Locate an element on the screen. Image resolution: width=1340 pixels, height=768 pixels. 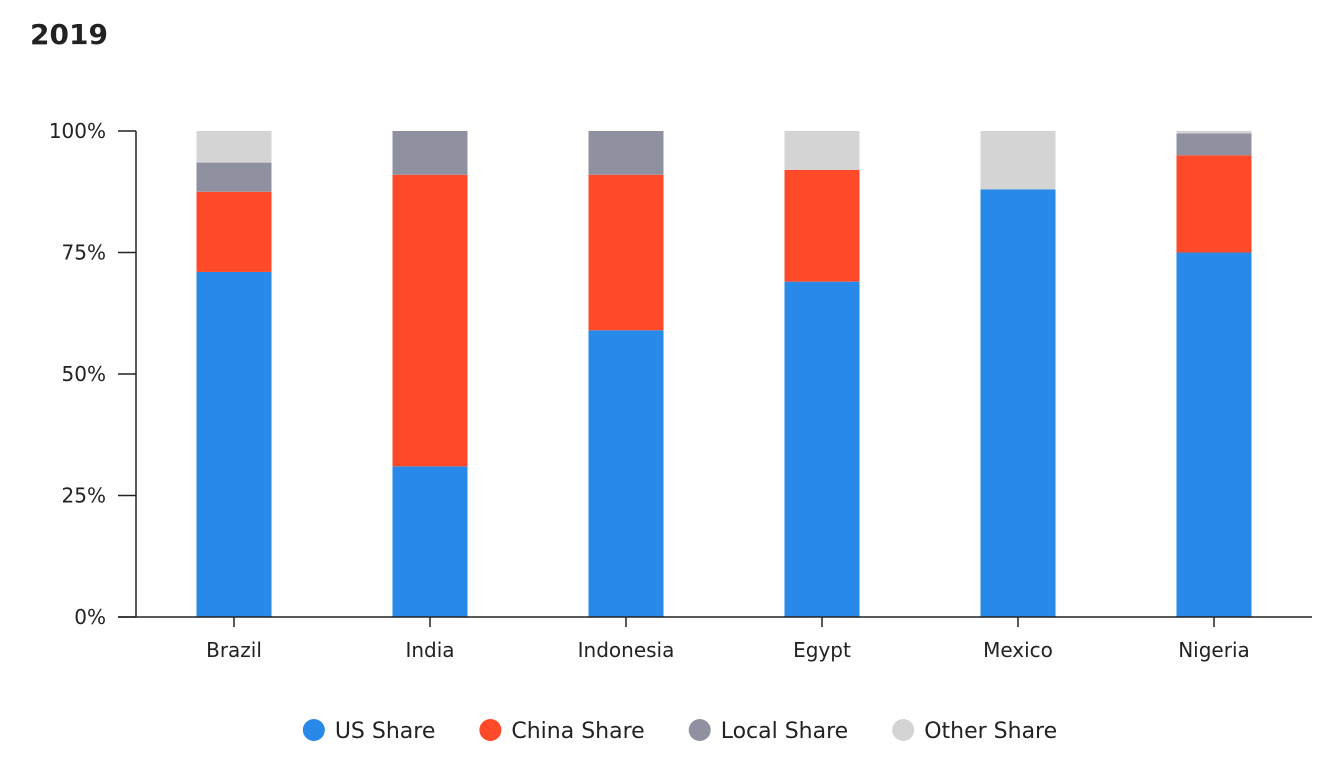
bar-mexico-other-share is located at coordinates (1018, 160).